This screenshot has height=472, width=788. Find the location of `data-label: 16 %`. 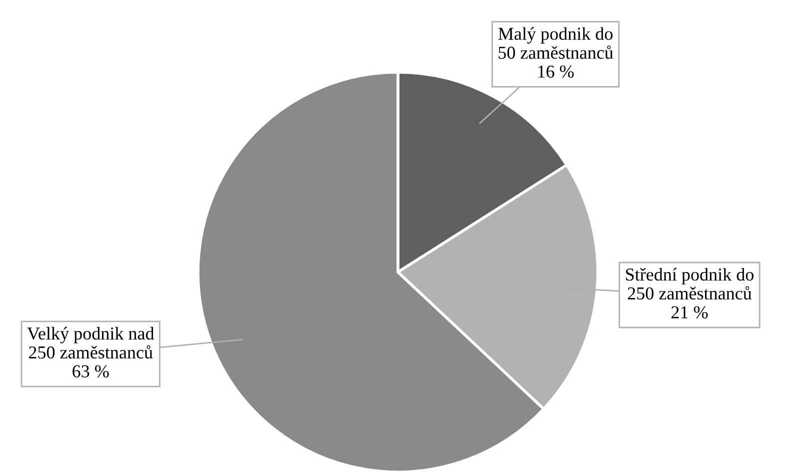

data-label: 16 % is located at coordinates (556, 72).